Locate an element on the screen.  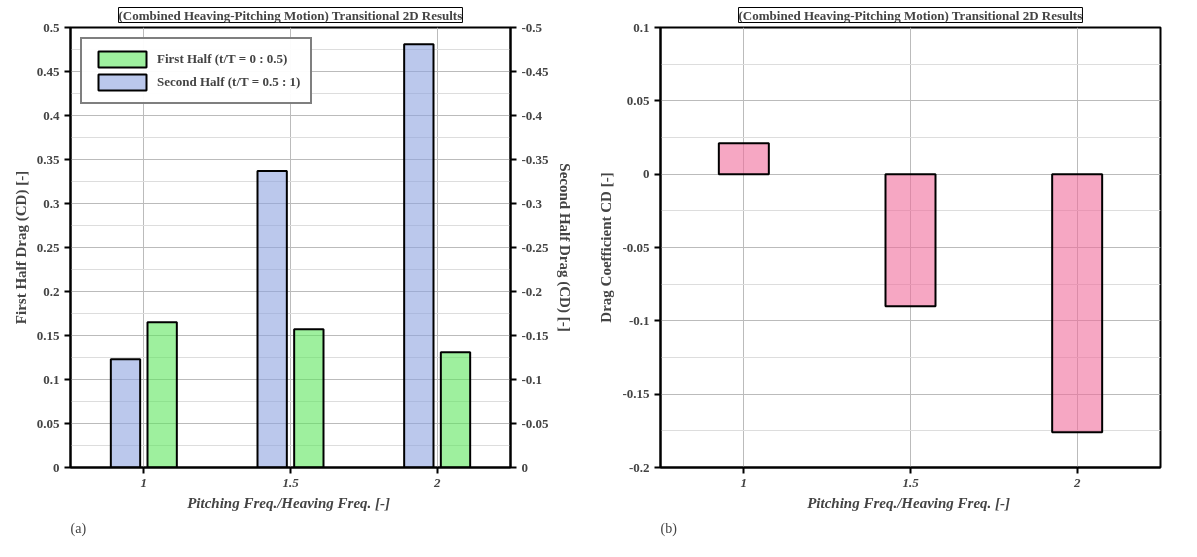
y2-tick-label: -0.1 is located at coordinates (532, 379).